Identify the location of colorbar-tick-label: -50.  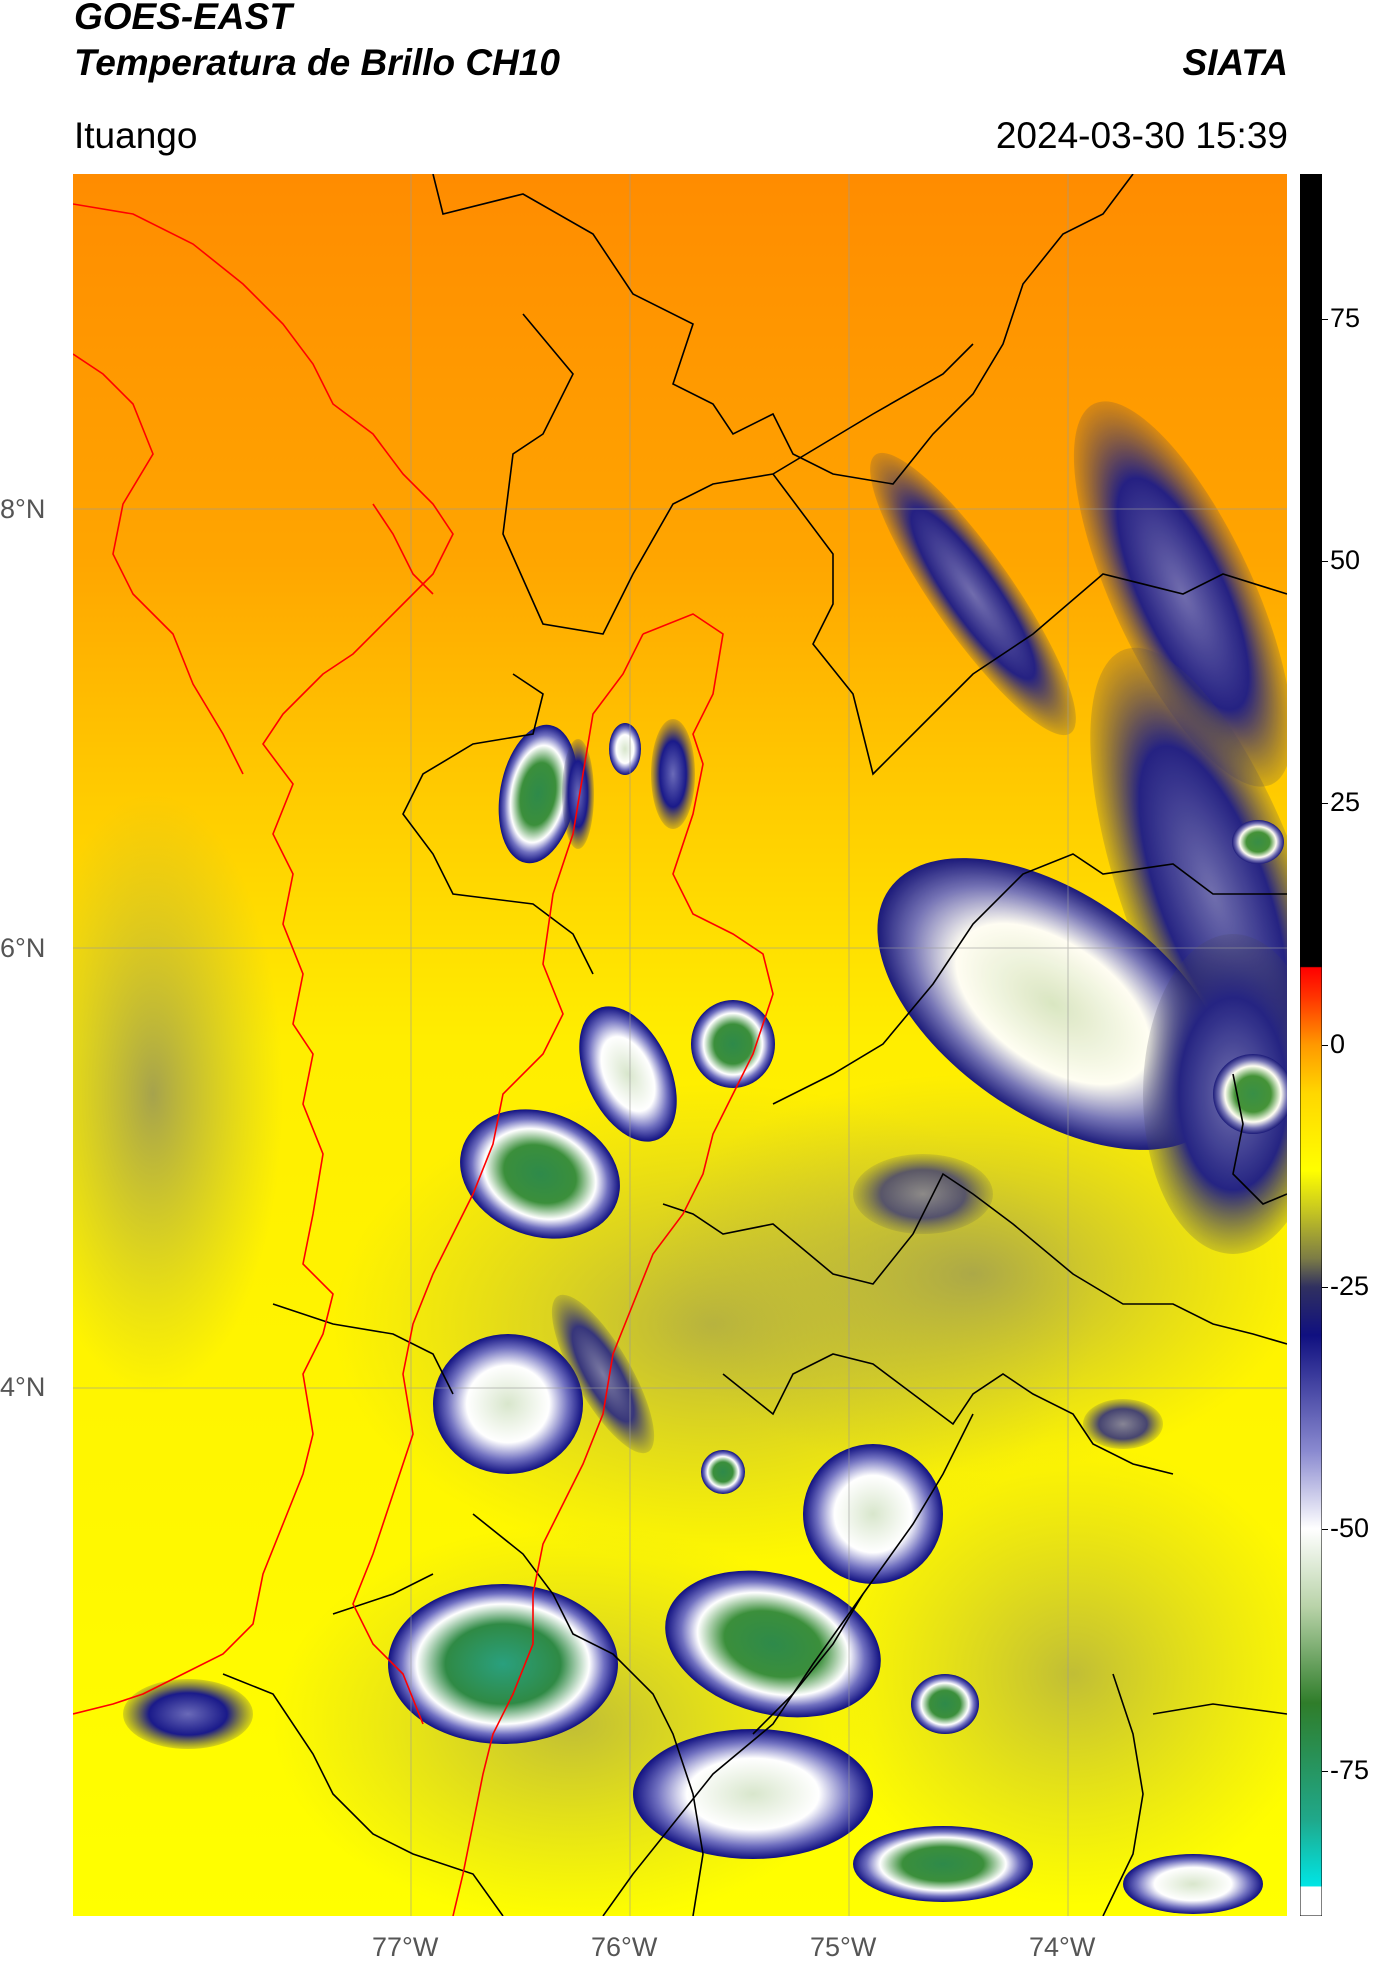
(1350, 1527).